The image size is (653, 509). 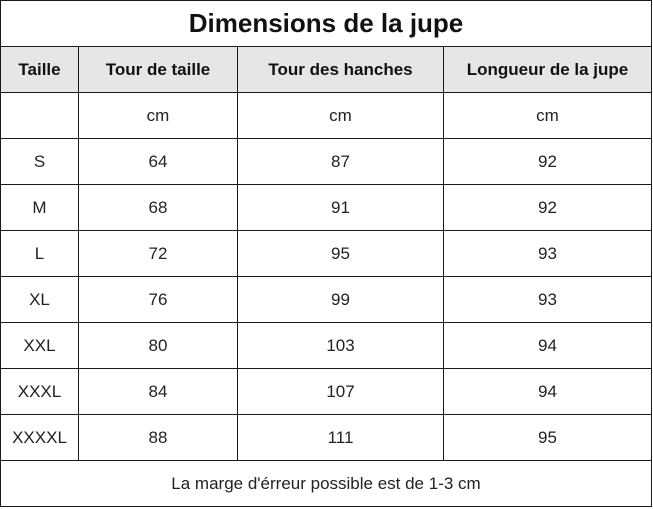 I want to click on unit-row: cm cm cm, so click(x=326, y=115).